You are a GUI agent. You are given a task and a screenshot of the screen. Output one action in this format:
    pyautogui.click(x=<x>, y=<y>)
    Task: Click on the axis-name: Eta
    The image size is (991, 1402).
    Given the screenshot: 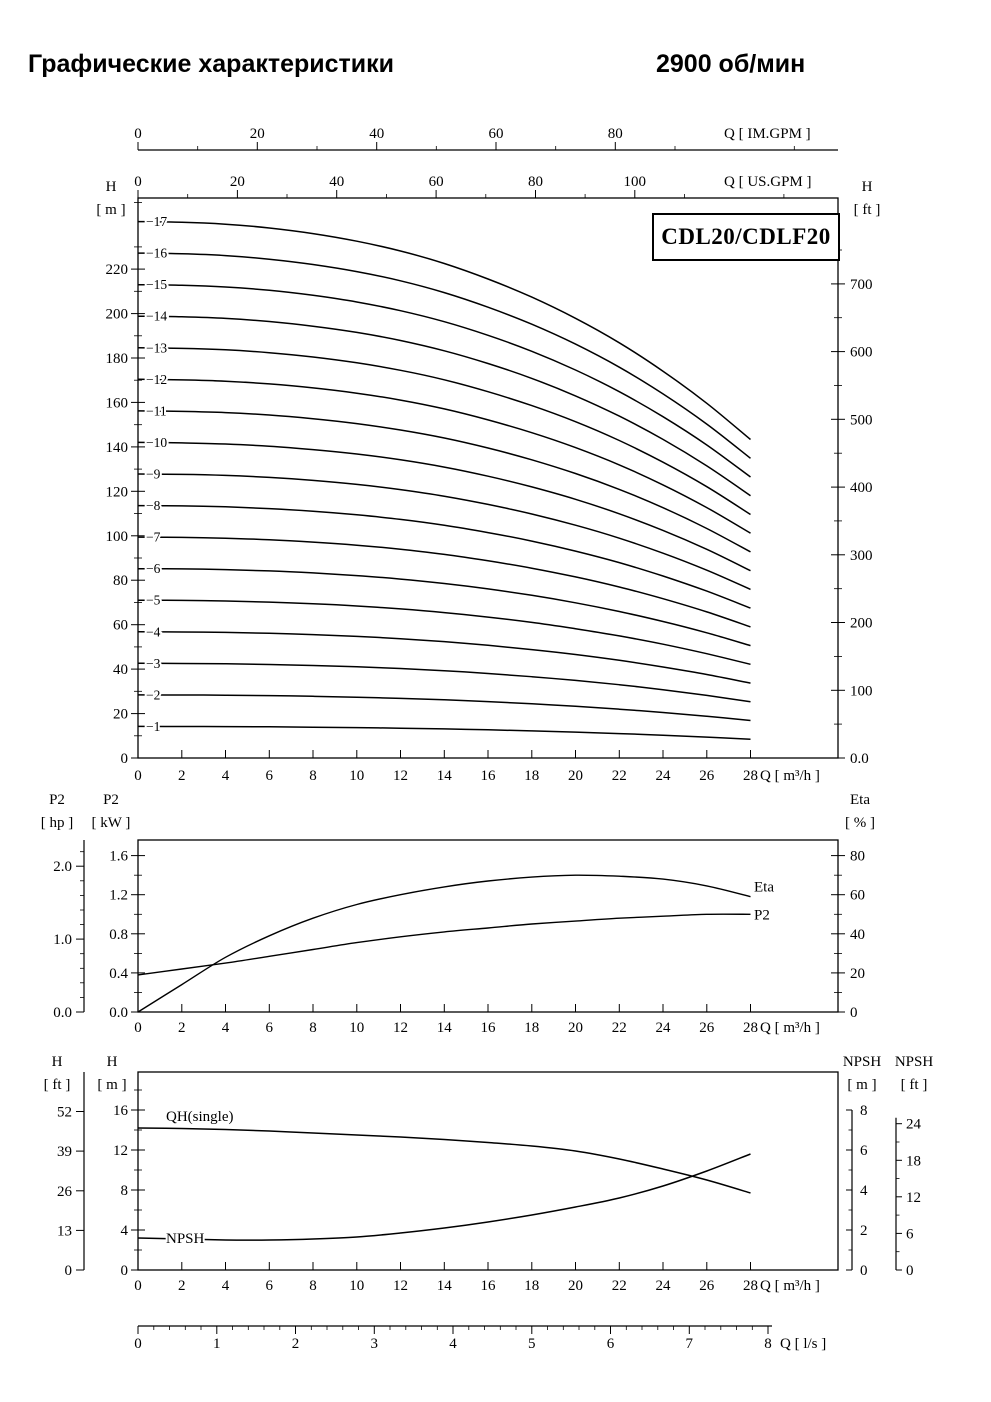 What is the action you would take?
    pyautogui.click(x=860, y=800)
    